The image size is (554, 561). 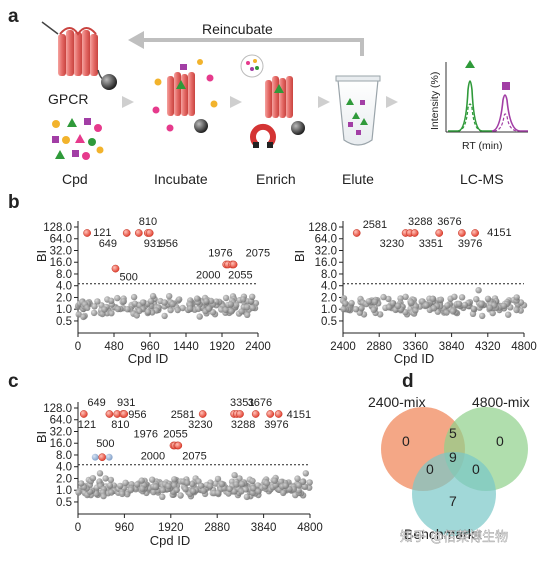 What do you see at coordinates (64, 322) in the screenshot?
I see `y-tick-label: 0.5` at bounding box center [64, 322].